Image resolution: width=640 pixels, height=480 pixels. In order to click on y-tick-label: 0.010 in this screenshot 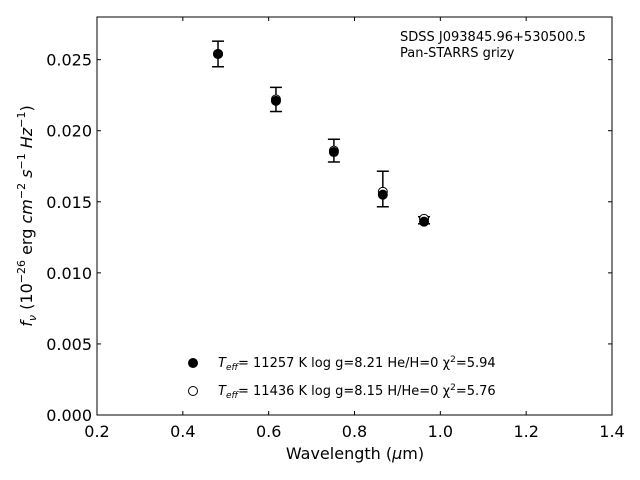, I will do `click(69, 273)`.